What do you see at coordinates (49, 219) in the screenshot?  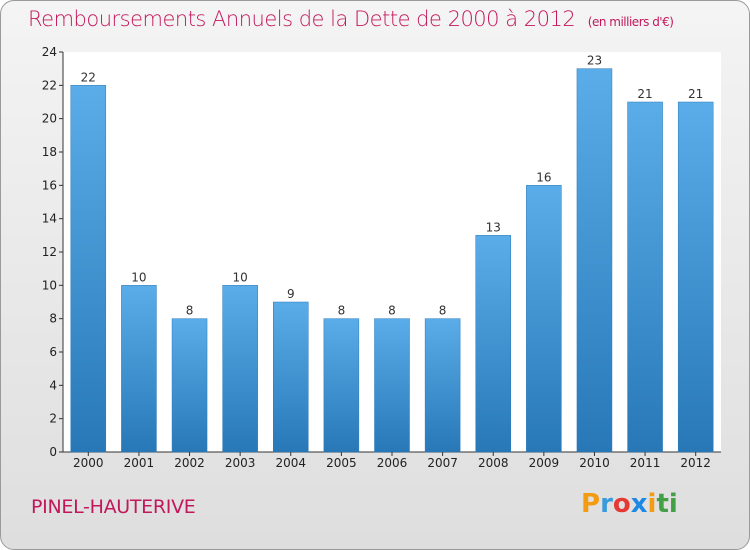 I see `y-tick-label: 14` at bounding box center [49, 219].